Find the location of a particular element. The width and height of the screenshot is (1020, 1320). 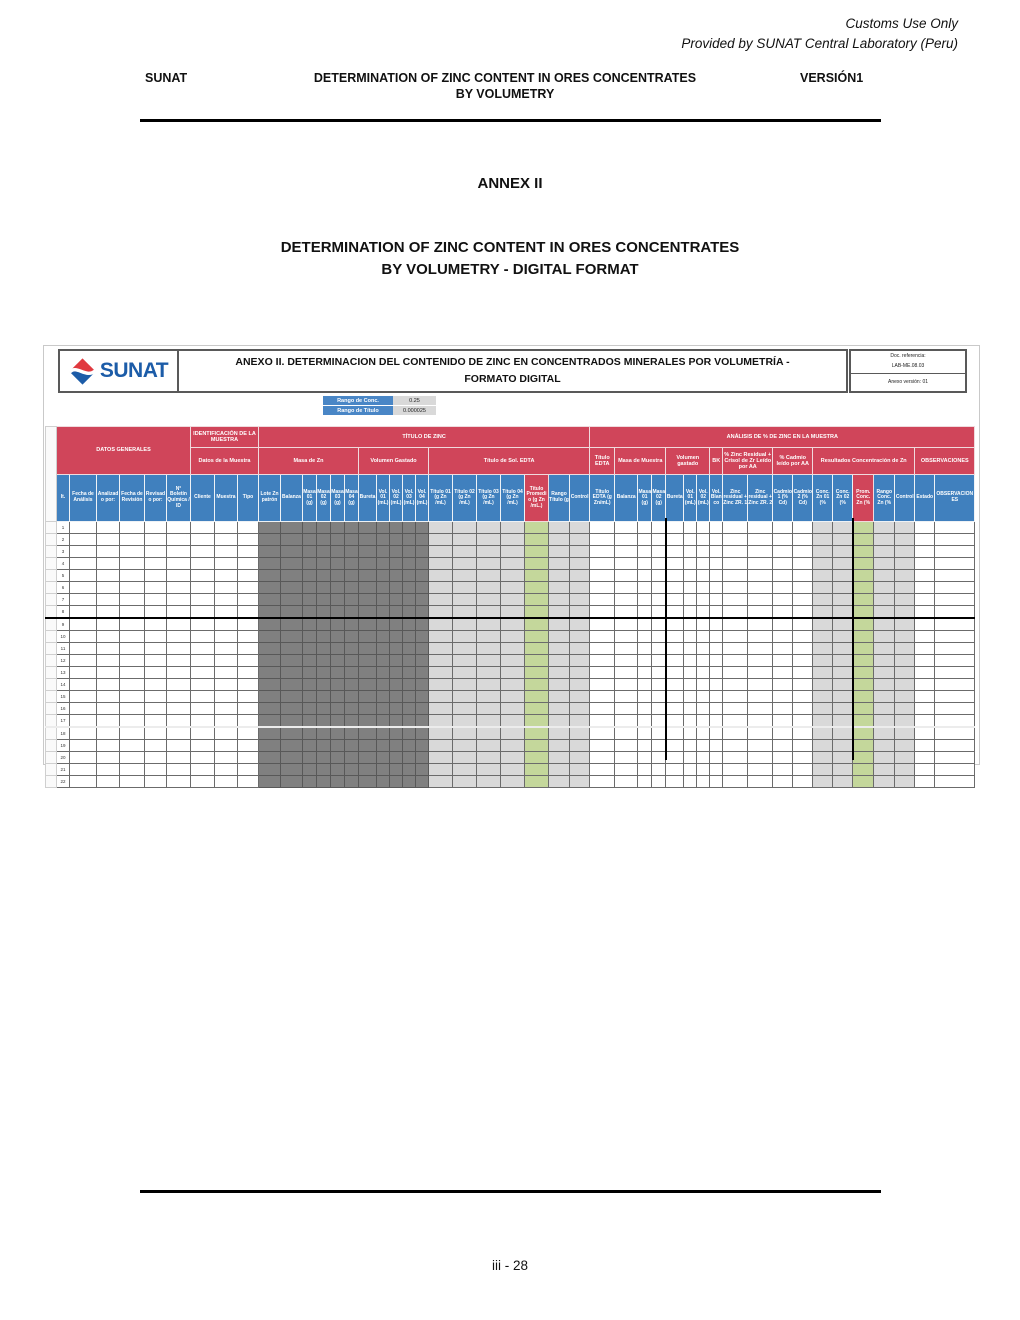

table-row: 12 is located at coordinates (510, 660).